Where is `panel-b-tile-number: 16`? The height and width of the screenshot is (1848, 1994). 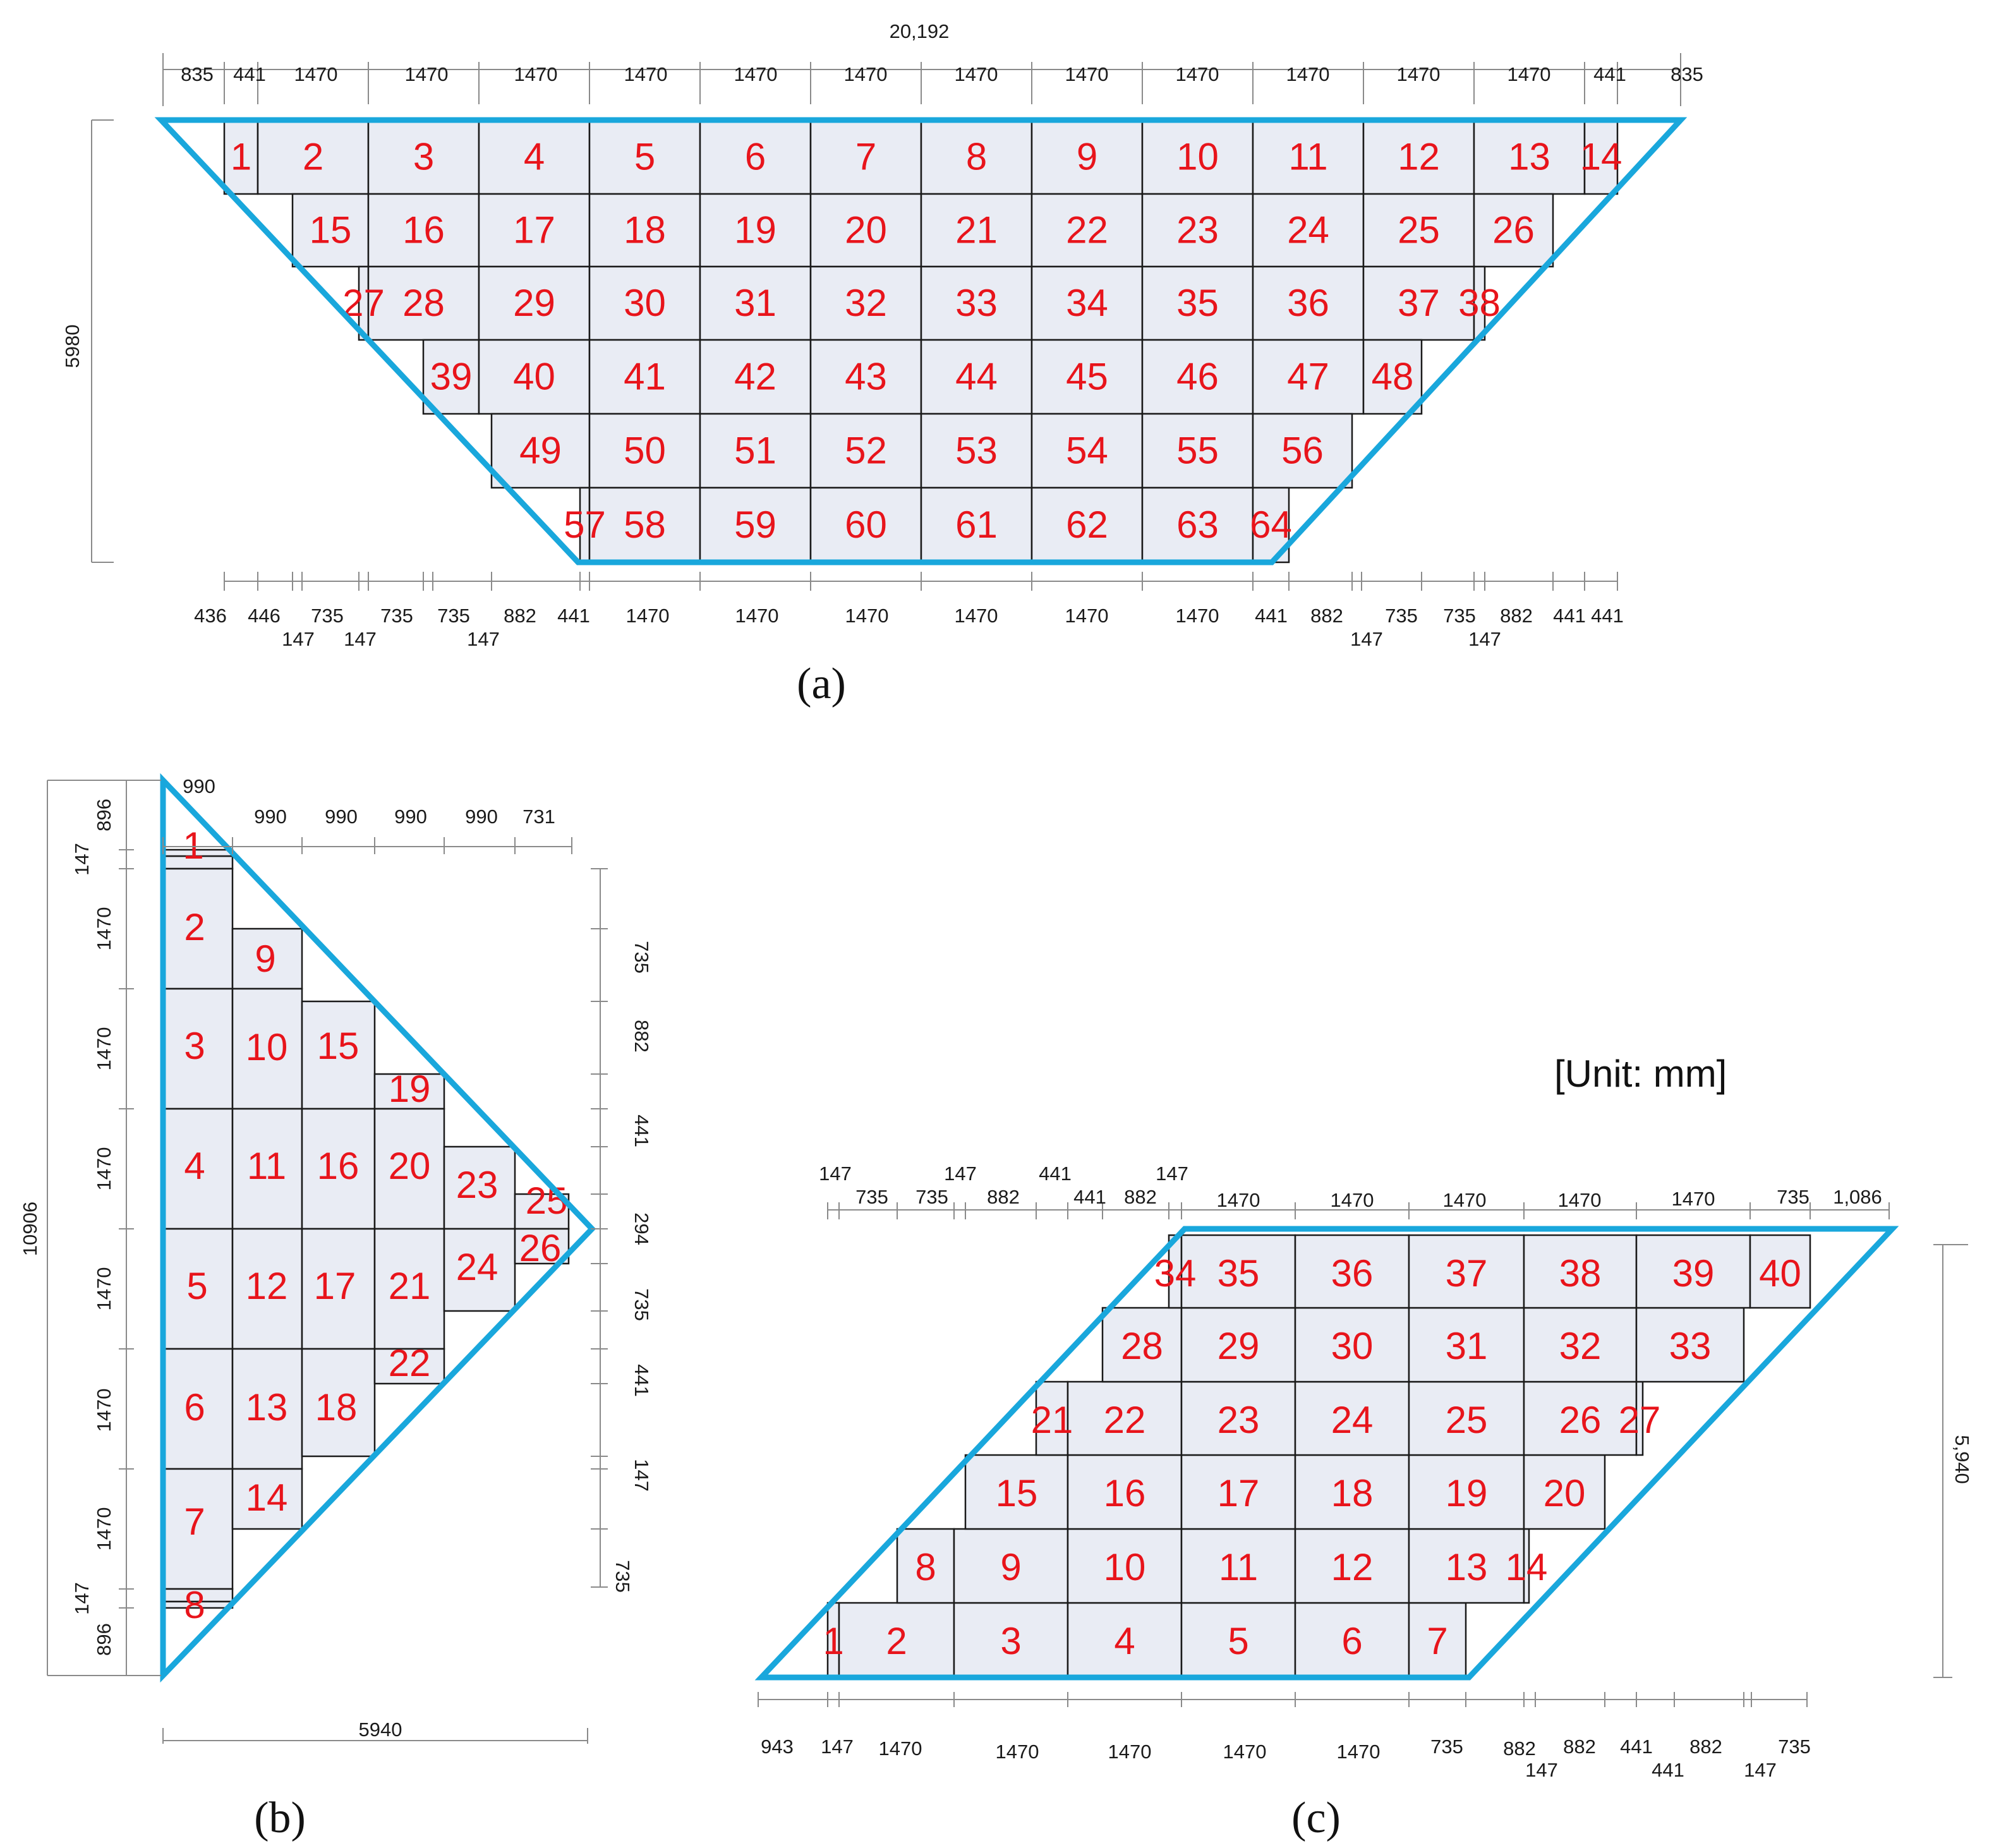 panel-b-tile-number: 16 is located at coordinates (338, 1166).